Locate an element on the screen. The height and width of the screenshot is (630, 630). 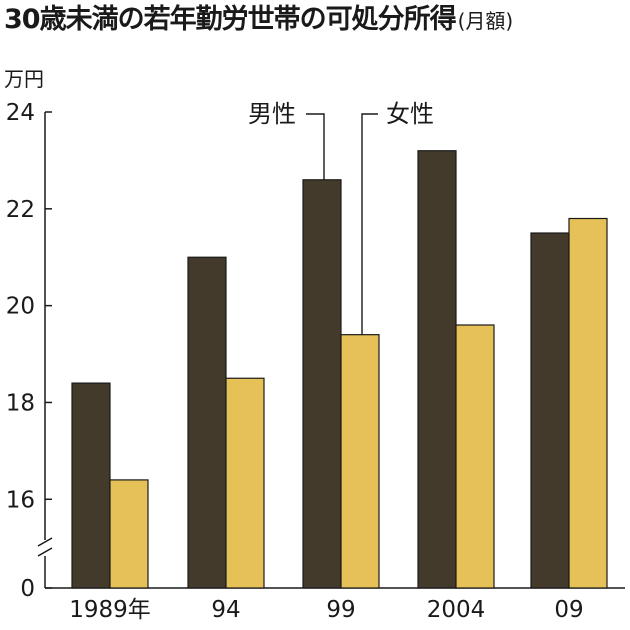
x-tick-label: 99 is located at coordinates (340, 610).